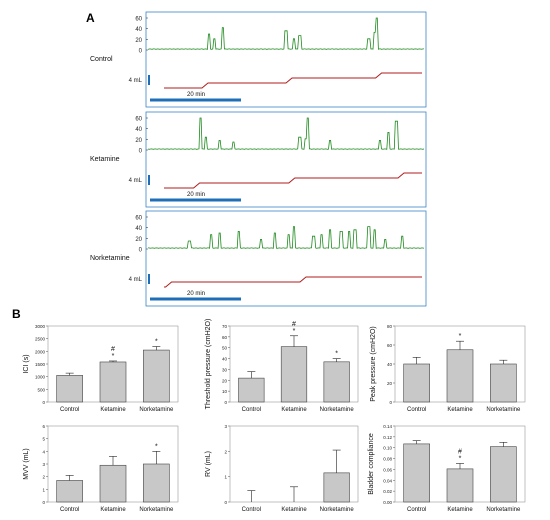 This screenshot has width=550, height=520. Describe the element at coordinates (40, 364) in the screenshot. I see `y-tick-label: 1500` at that location.